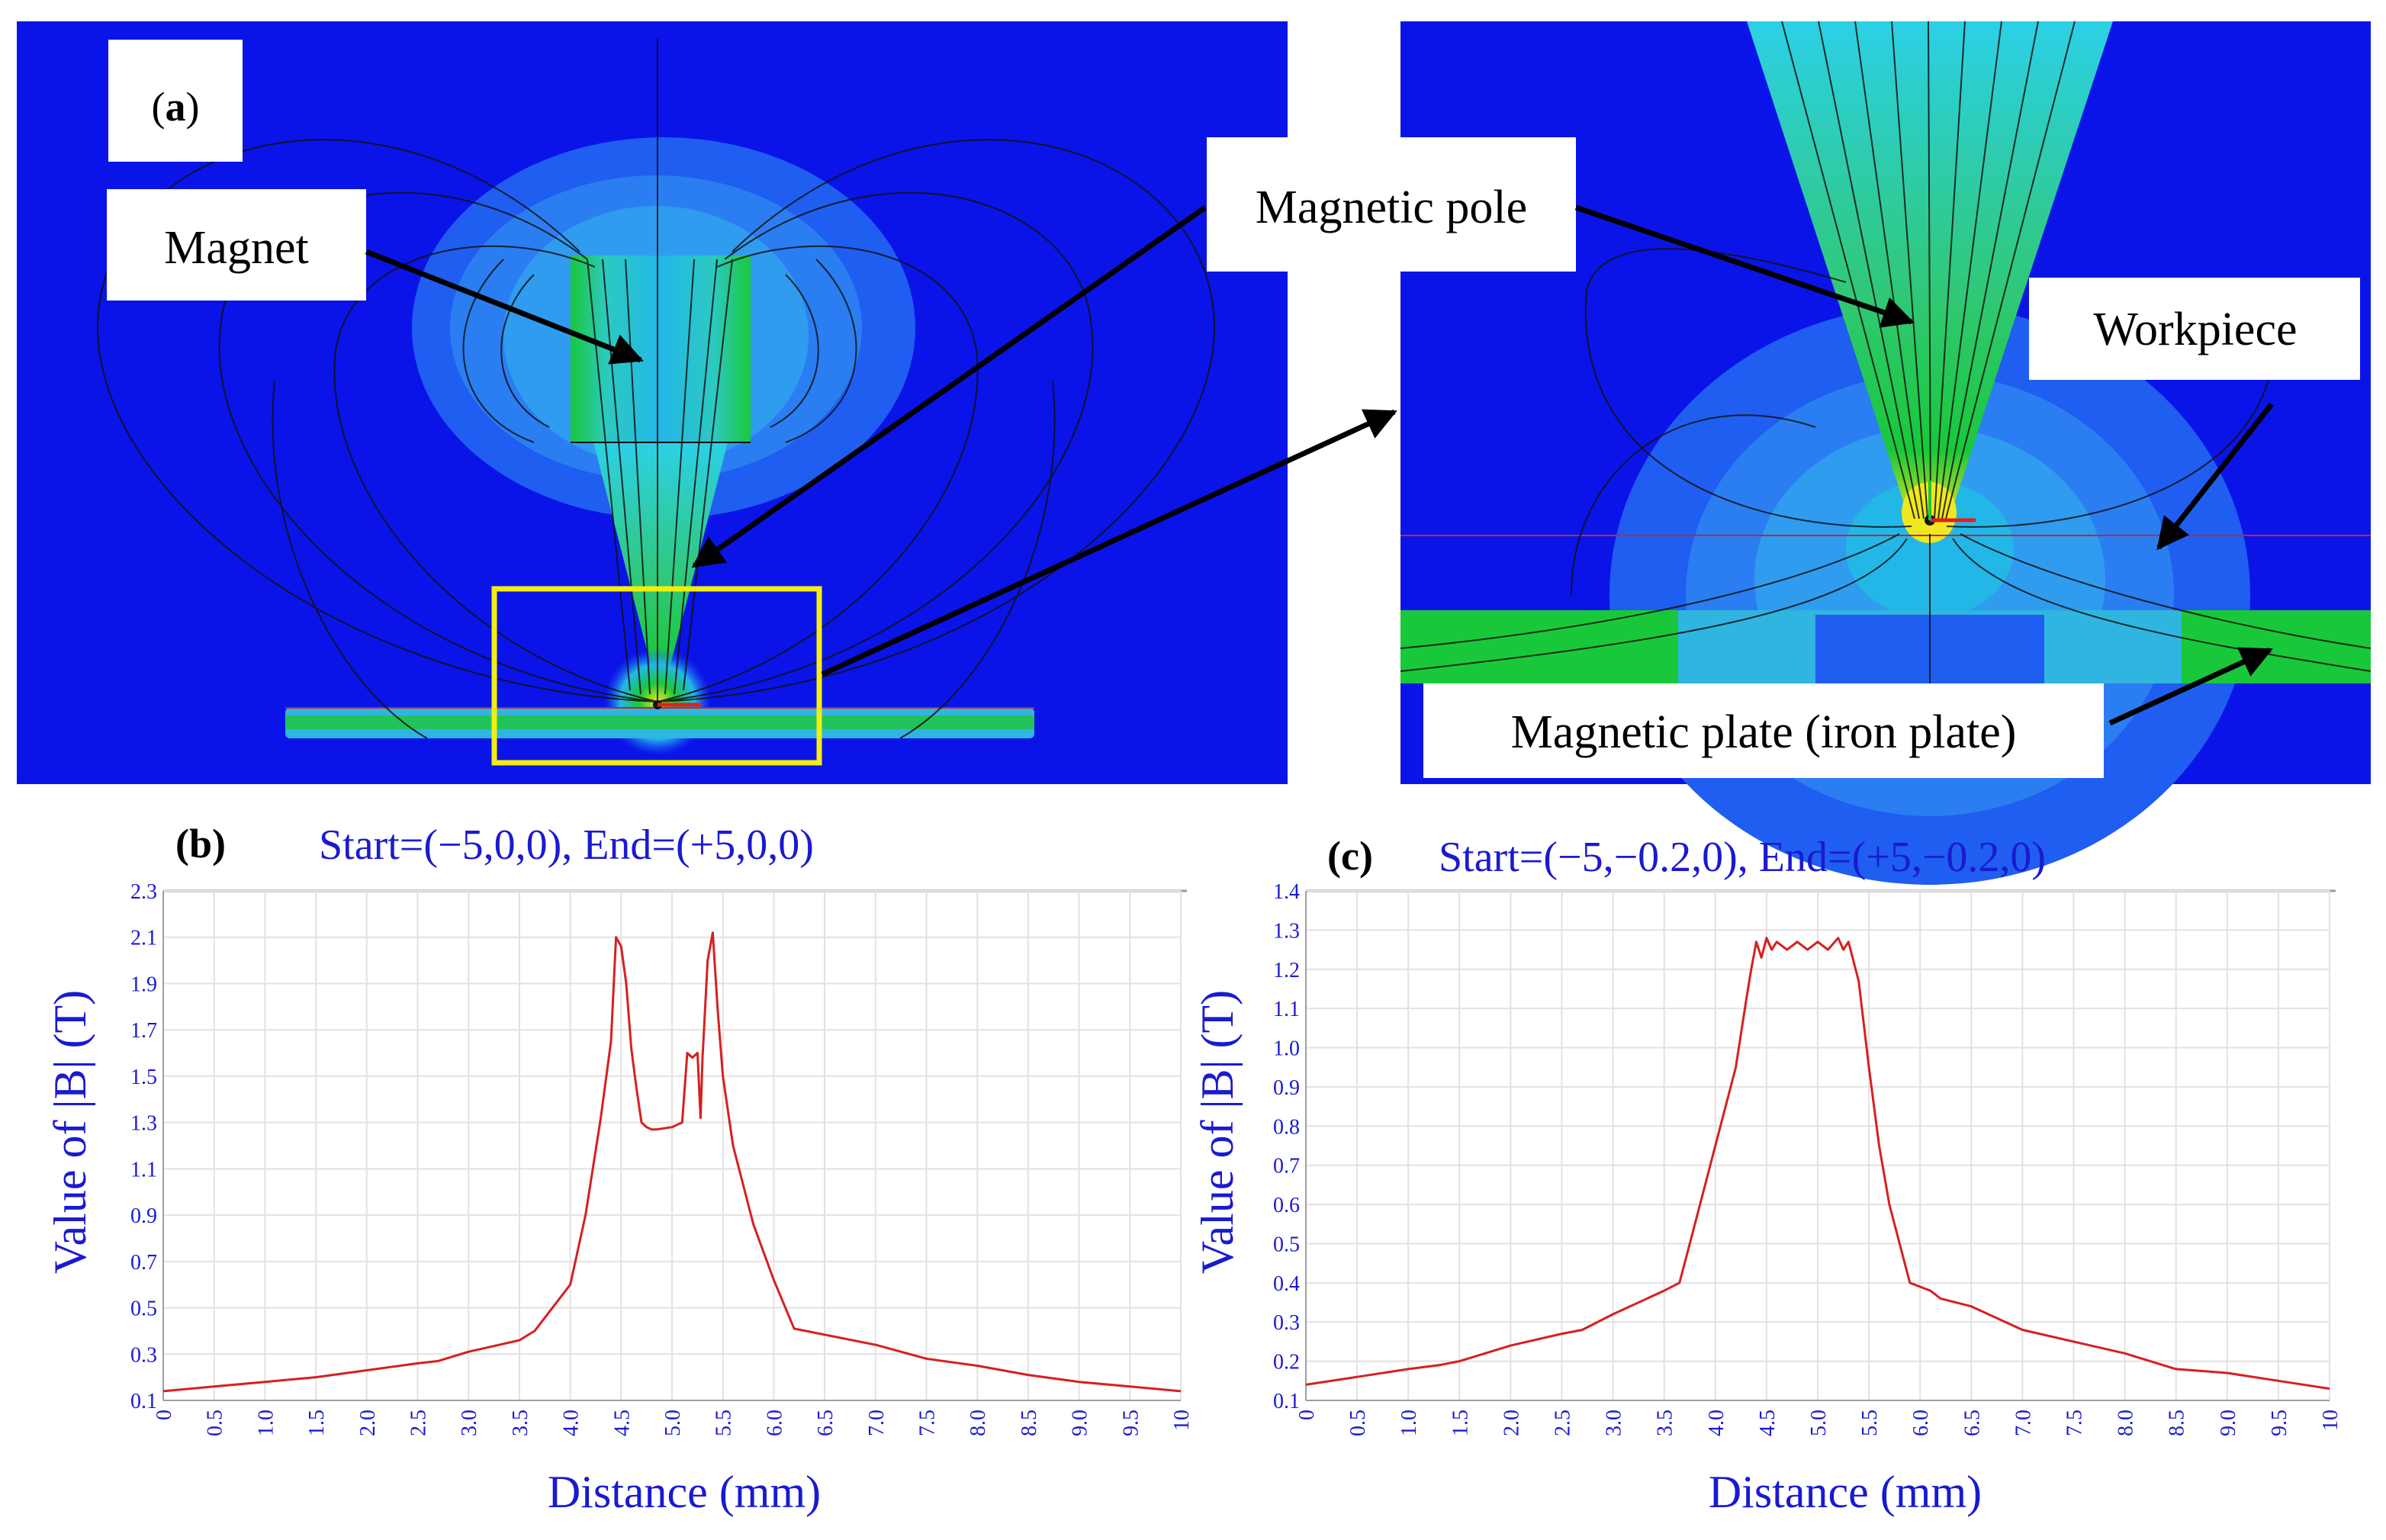  Describe the element at coordinates (1350, 856) in the screenshot. I see `chart-c-panel-label: (c)` at that location.